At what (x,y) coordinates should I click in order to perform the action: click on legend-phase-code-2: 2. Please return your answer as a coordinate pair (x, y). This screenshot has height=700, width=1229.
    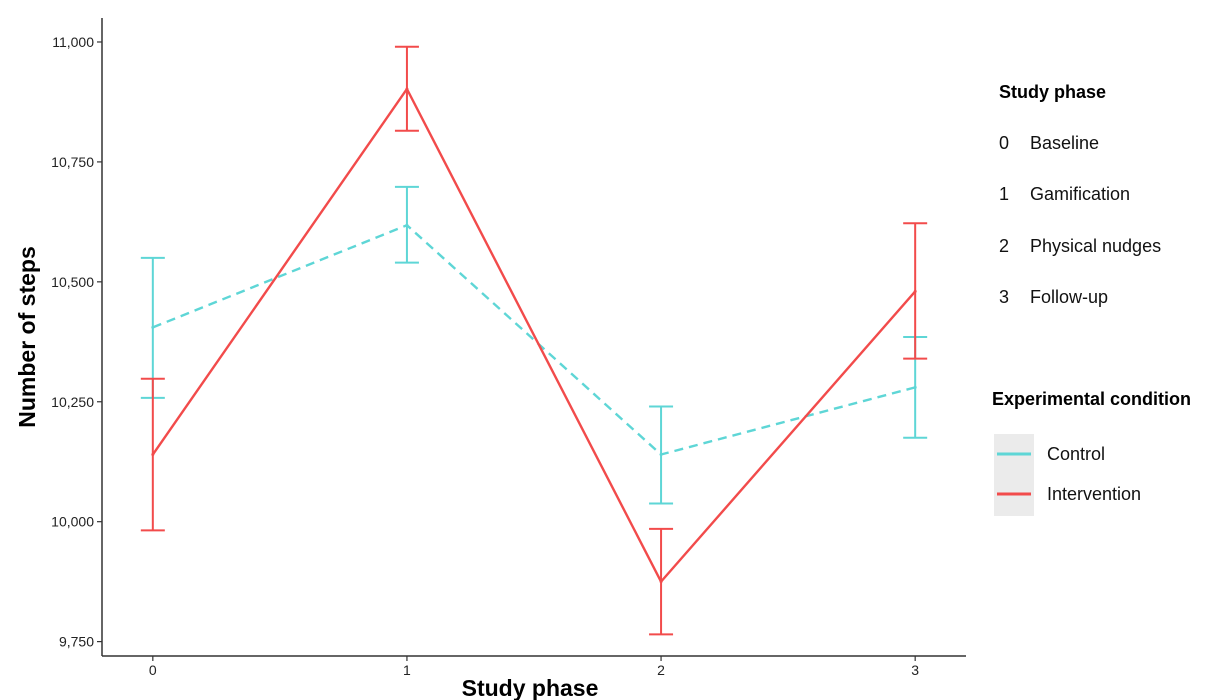
    Looking at the image, I should click on (1004, 246).